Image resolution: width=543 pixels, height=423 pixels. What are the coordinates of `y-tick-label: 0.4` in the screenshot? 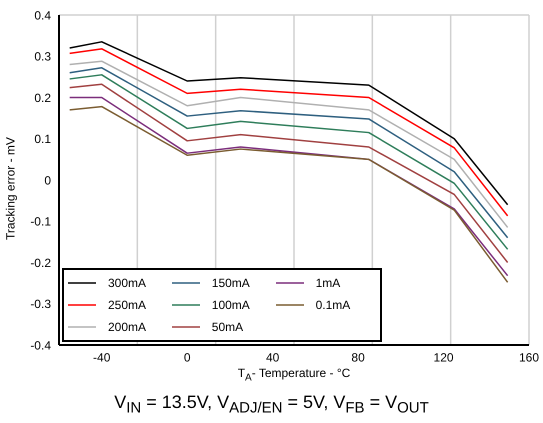 It's located at (43, 15).